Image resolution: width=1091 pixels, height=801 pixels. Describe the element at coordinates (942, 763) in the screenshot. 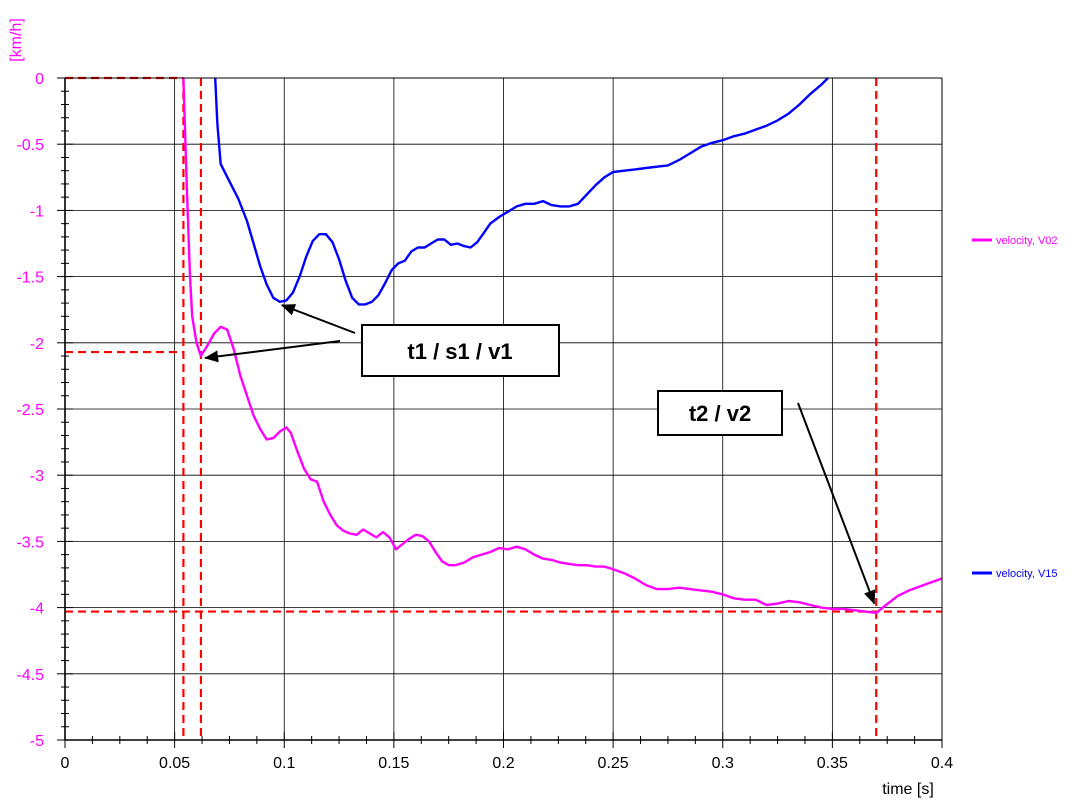

I see `x-tick-label-8: 0.4` at that location.